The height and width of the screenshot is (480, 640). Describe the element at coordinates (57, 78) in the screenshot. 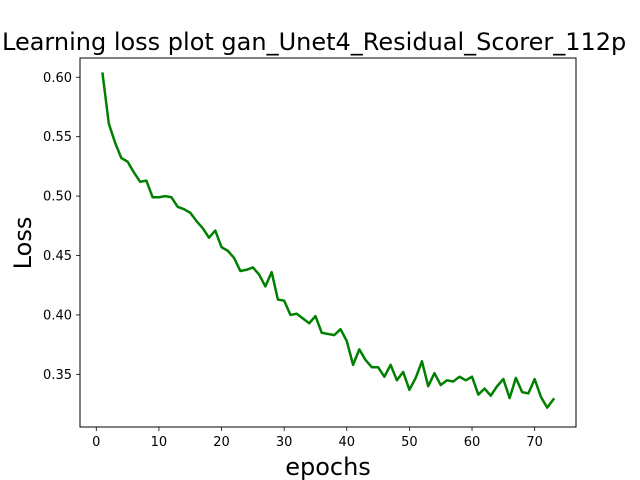

I see `y-tick-label: 0.60` at that location.